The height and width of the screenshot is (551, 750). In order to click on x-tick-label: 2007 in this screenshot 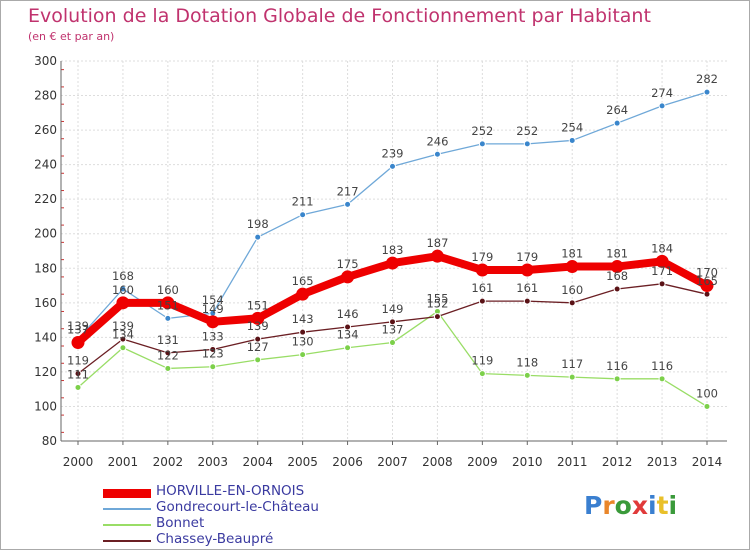, I will do `click(392, 462)`.